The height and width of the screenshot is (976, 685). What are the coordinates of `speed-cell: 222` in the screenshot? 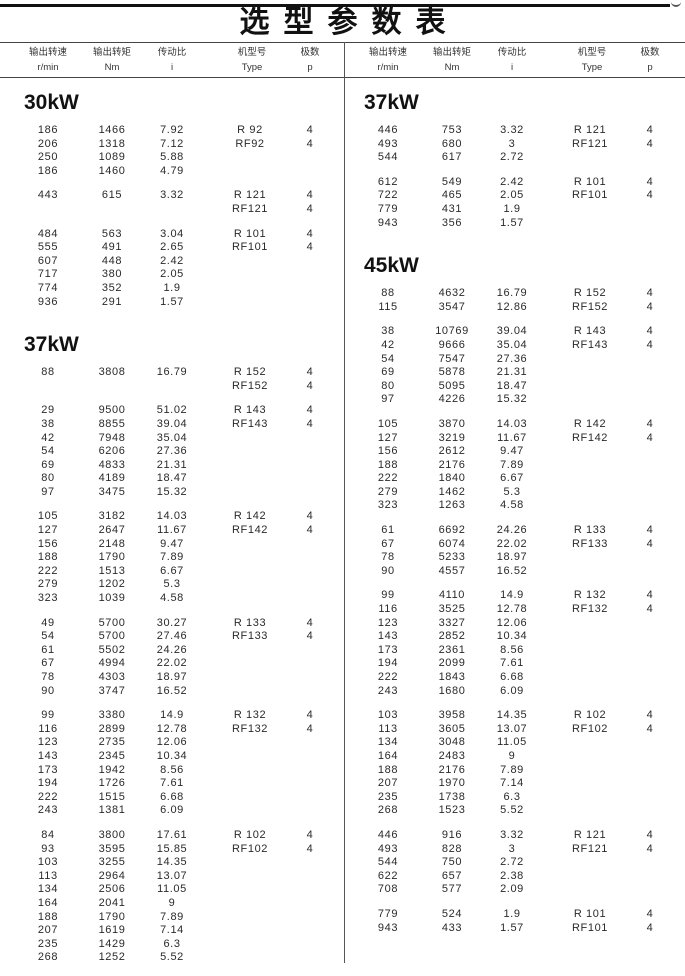 It's located at (48, 796).